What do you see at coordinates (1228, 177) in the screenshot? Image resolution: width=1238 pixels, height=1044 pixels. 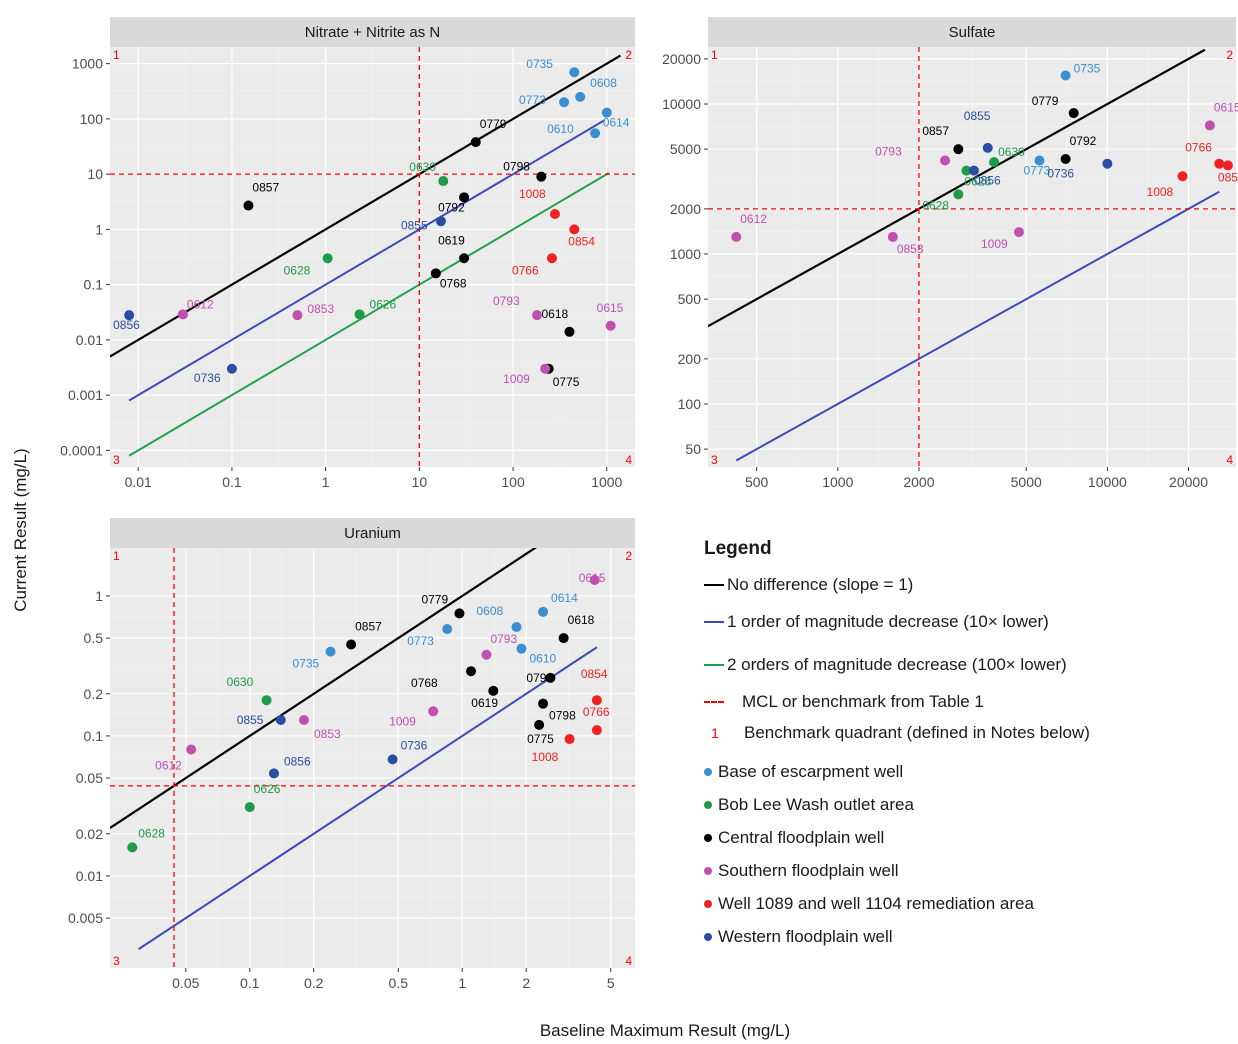 I see `data-point-label: 0854` at bounding box center [1228, 177].